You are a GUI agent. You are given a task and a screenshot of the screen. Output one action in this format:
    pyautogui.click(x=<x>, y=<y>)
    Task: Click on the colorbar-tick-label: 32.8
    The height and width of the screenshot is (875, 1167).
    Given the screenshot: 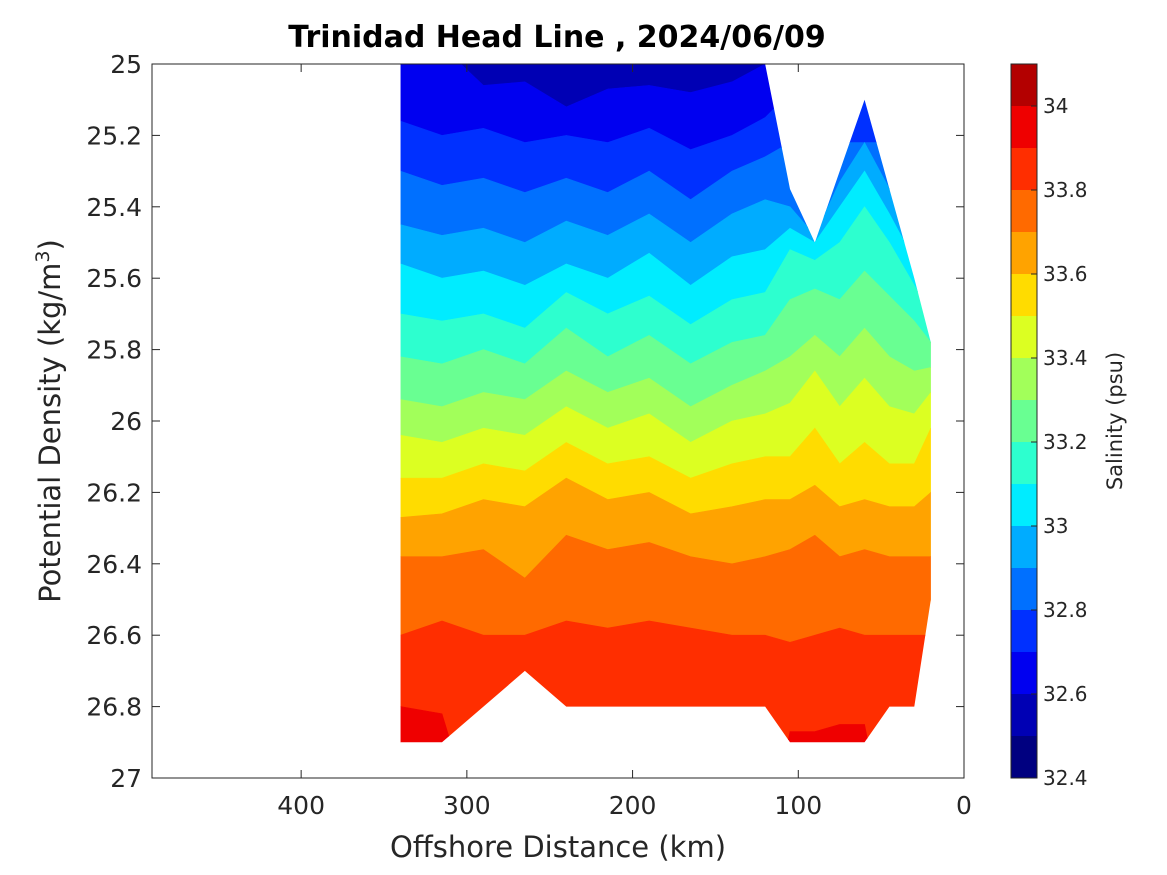 What is the action you would take?
    pyautogui.click(x=1065, y=610)
    